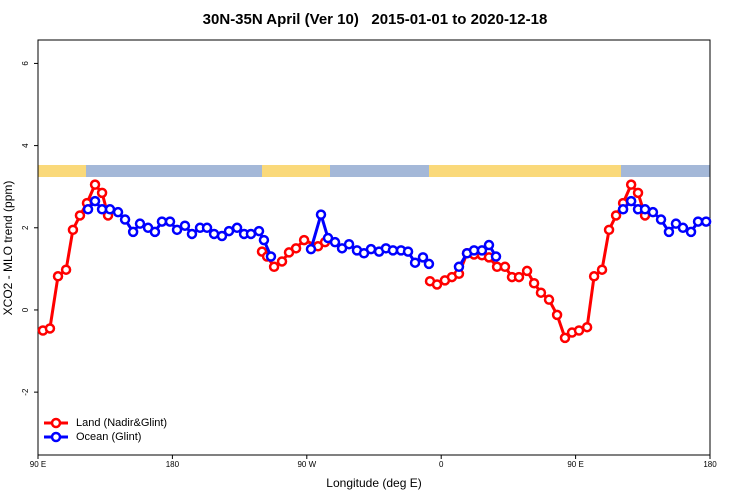  What do you see at coordinates (306, 464) in the screenshot?
I see `x-tick-label: 90 W` at bounding box center [306, 464].